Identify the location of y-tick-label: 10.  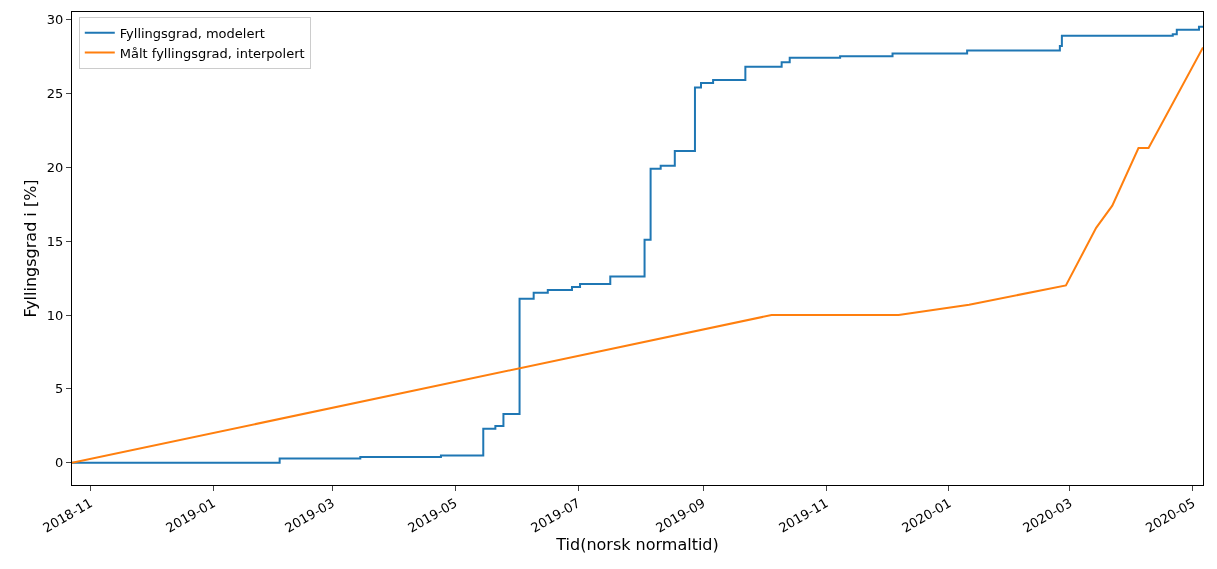
(55, 315).